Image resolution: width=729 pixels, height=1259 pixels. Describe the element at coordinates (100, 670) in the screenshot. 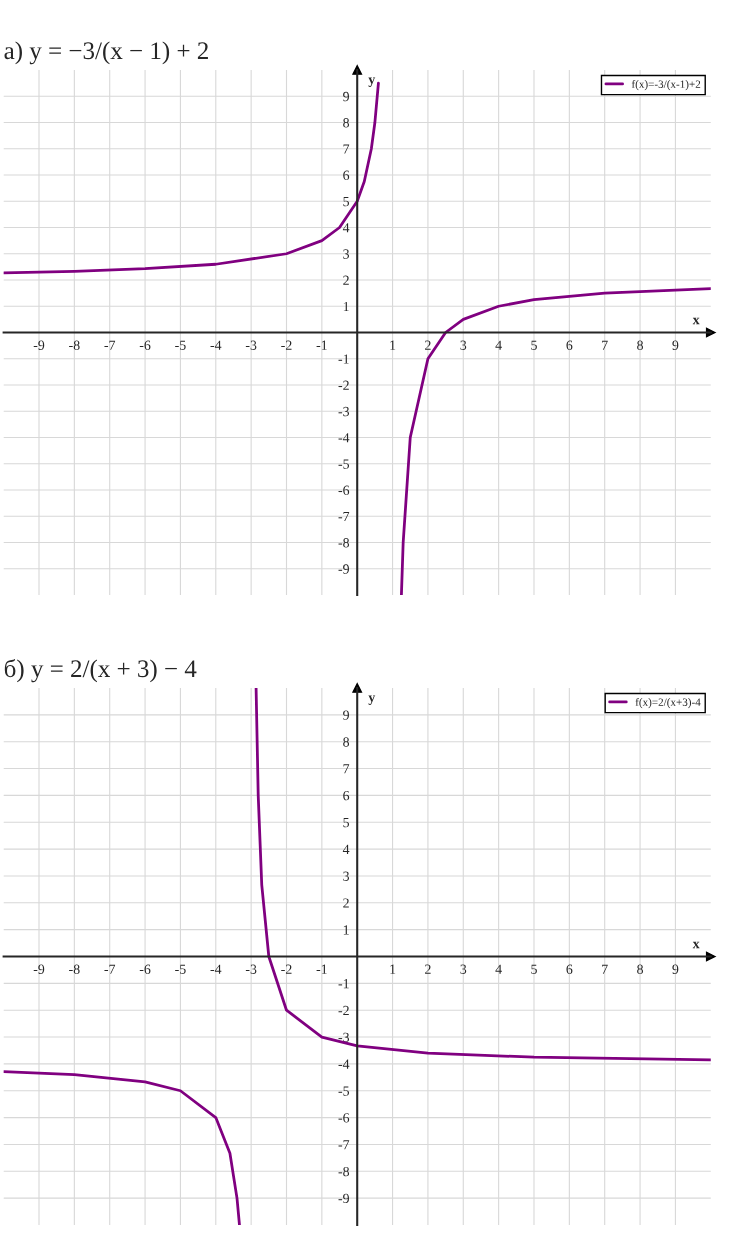

I see `chart-title: б) y = 2/(x + 3) − 4` at that location.